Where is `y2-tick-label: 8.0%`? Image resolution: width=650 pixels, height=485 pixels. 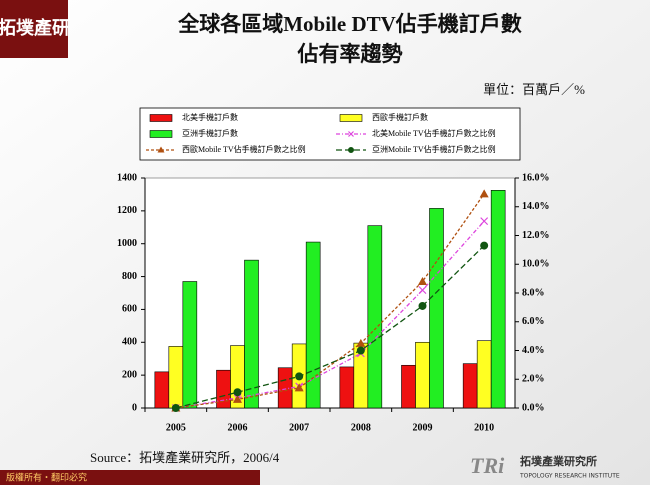 y2-tick-label: 8.0% is located at coordinates (533, 292).